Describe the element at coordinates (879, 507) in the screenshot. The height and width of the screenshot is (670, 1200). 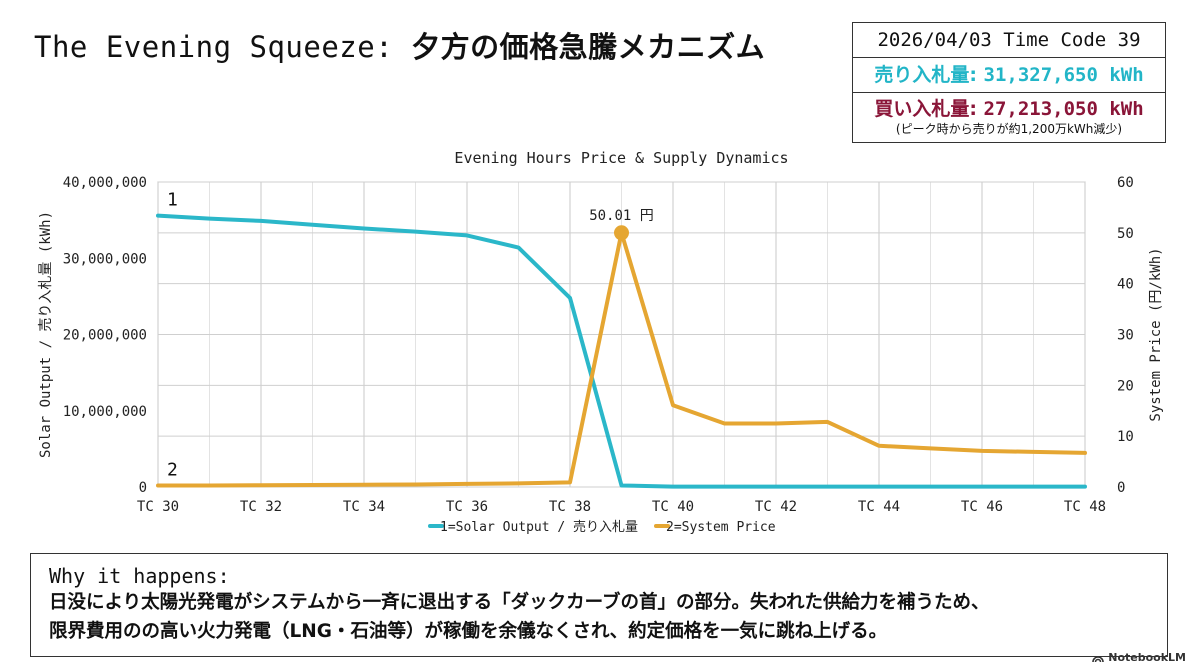
I see `x-tick-label: TC 44` at that location.